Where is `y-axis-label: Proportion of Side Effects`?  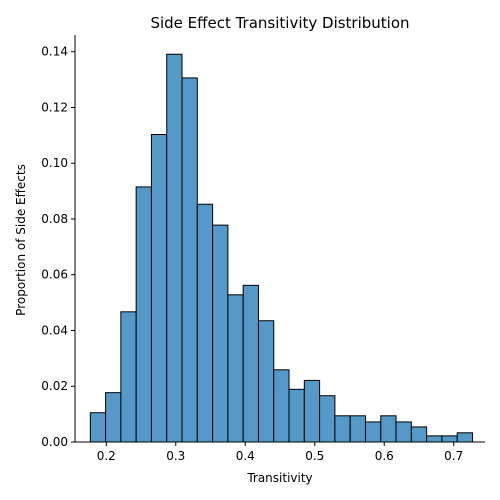
y-axis-label: Proportion of Side Effects is located at coordinates (21, 240).